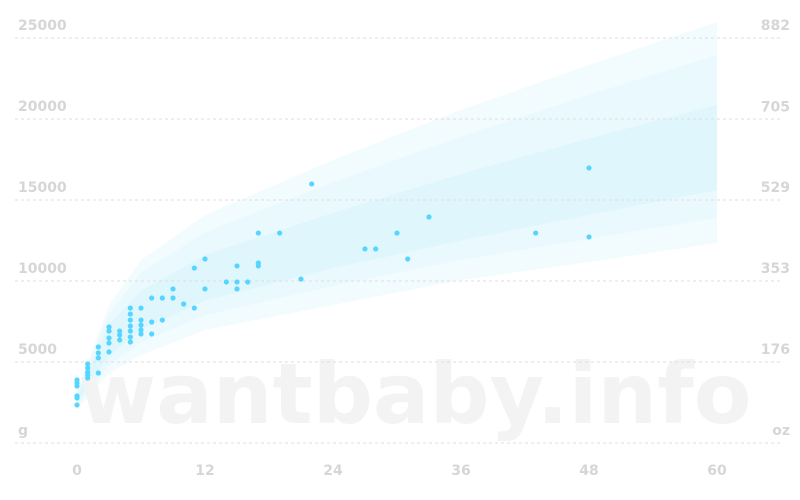  I want to click on y2-tick-label: oz, so click(781, 431).